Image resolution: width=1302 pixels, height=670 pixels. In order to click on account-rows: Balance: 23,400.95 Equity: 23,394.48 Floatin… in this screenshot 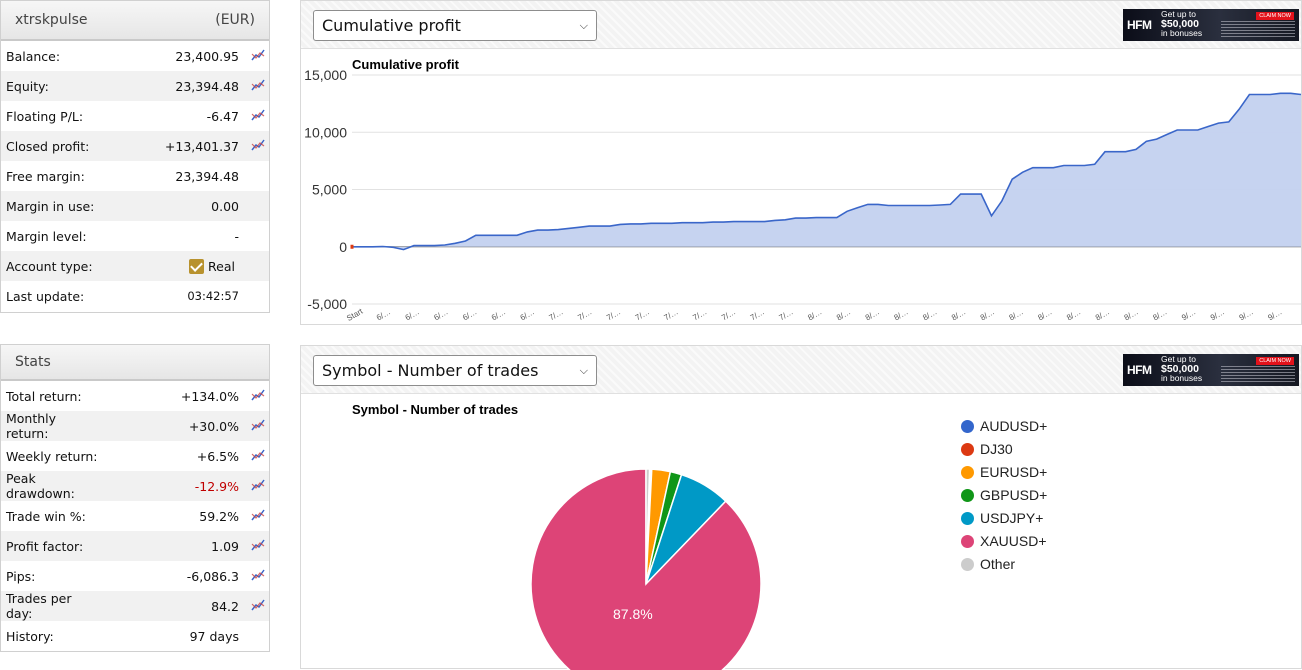, I will do `click(135, 176)`.